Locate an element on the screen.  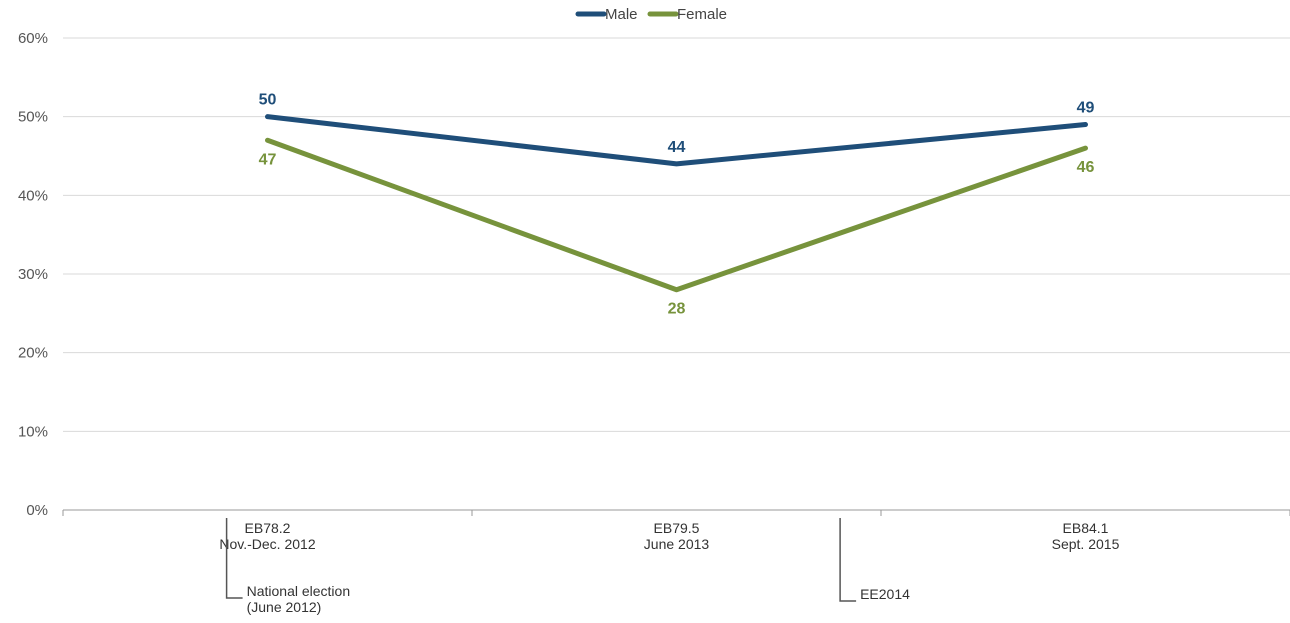
x-tick-label: EB84.1 Sept. 2015 is located at coordinates (1086, 536).